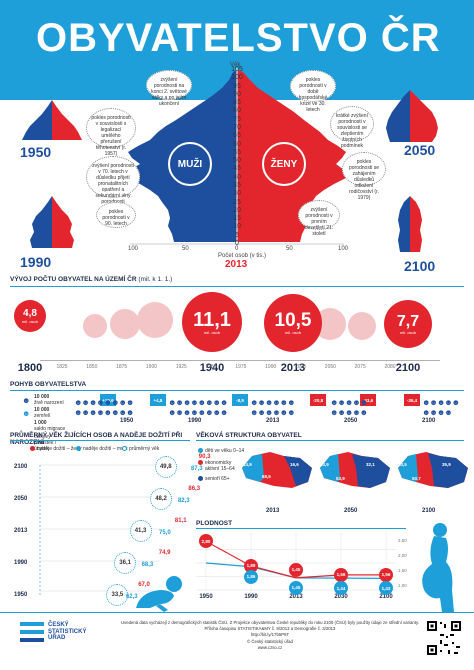  What do you see at coordinates (237, 69) in the screenshot?
I see `age-label-105: 105` at bounding box center [237, 69].